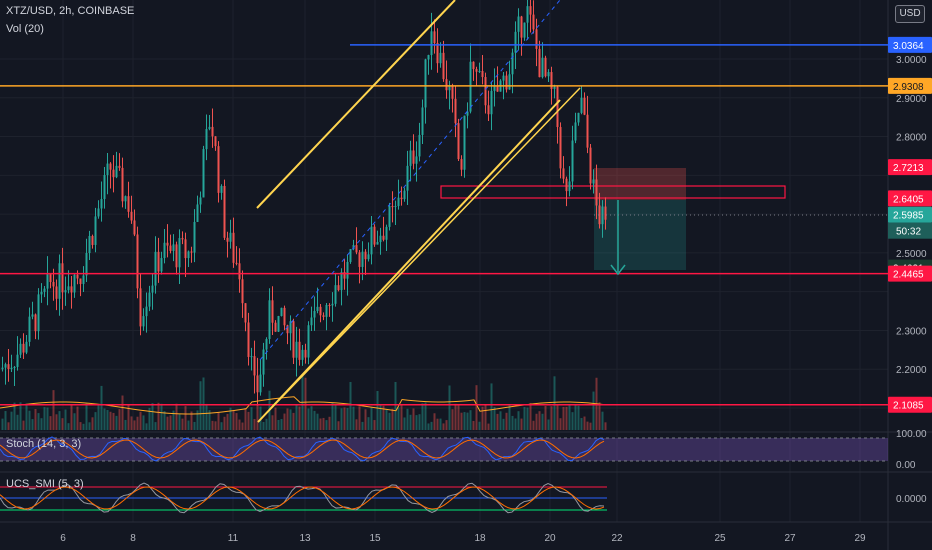 The image size is (932, 550). I want to click on smi-signal-line, so click(302, 498).